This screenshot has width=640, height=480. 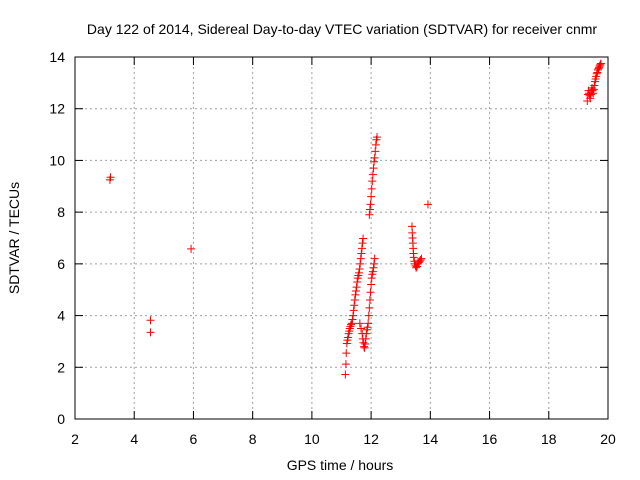 I want to click on y-tick-label: 12, so click(x=57, y=109).